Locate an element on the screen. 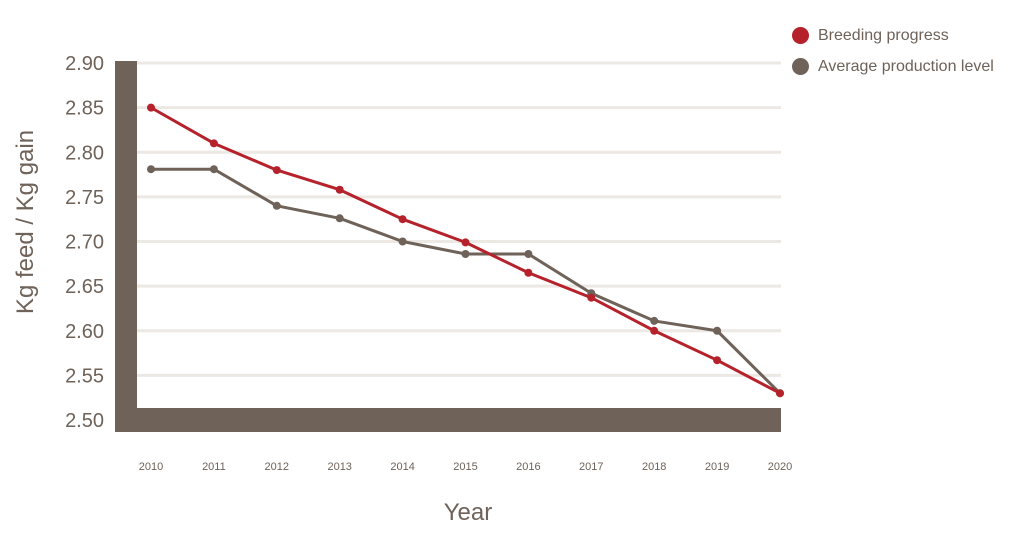 The height and width of the screenshot is (533, 1024). y-tick-labels: 2.90 2.85 2.80 2.75 2.70 2.65 2.60 2.55 2.50 is located at coordinates (84, 242).